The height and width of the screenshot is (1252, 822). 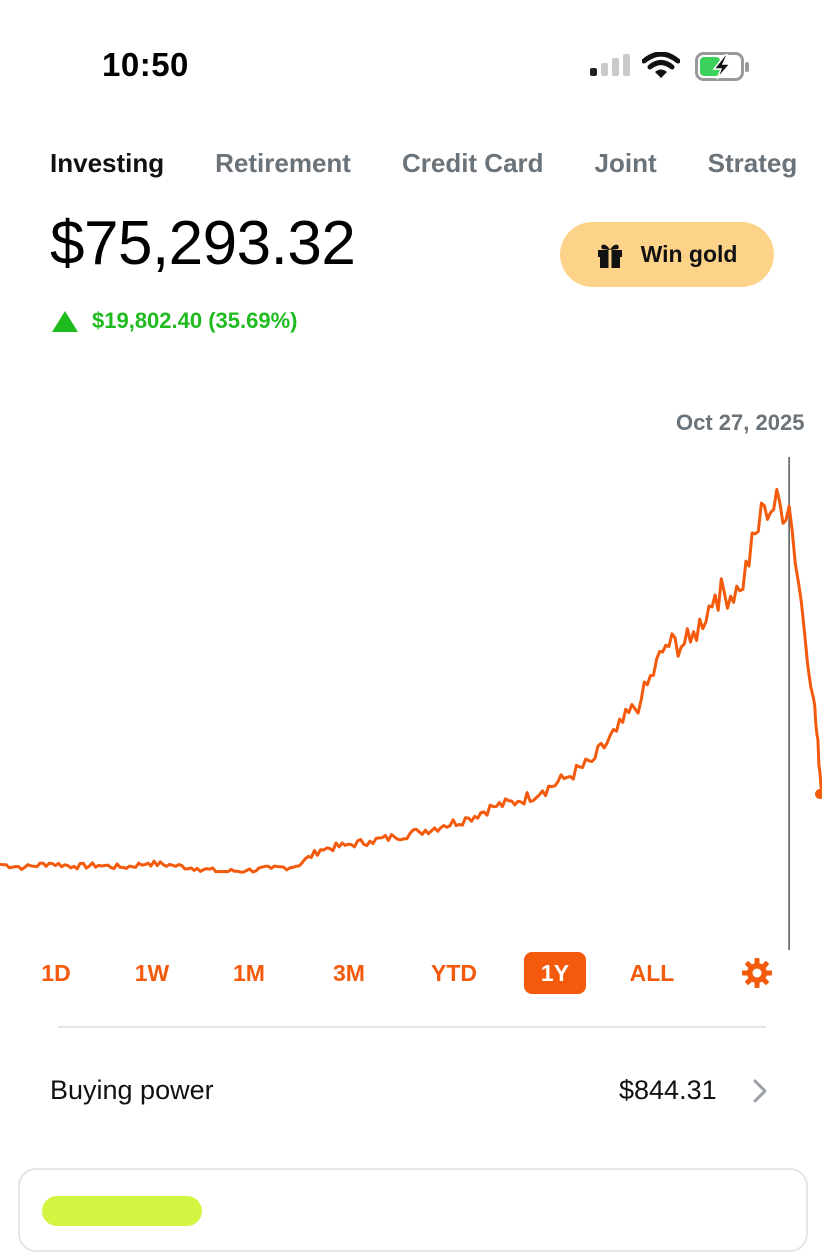 What do you see at coordinates (760, 1091) in the screenshot?
I see `chevron-right-icon` at bounding box center [760, 1091].